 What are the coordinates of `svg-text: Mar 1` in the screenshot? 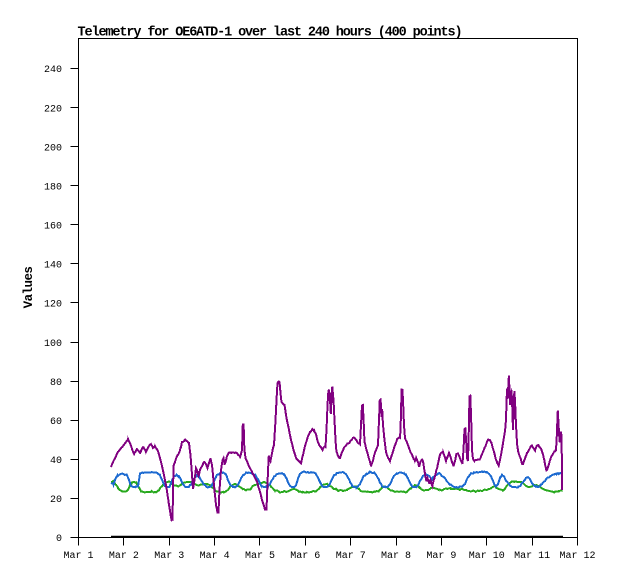 It's located at (78, 556).